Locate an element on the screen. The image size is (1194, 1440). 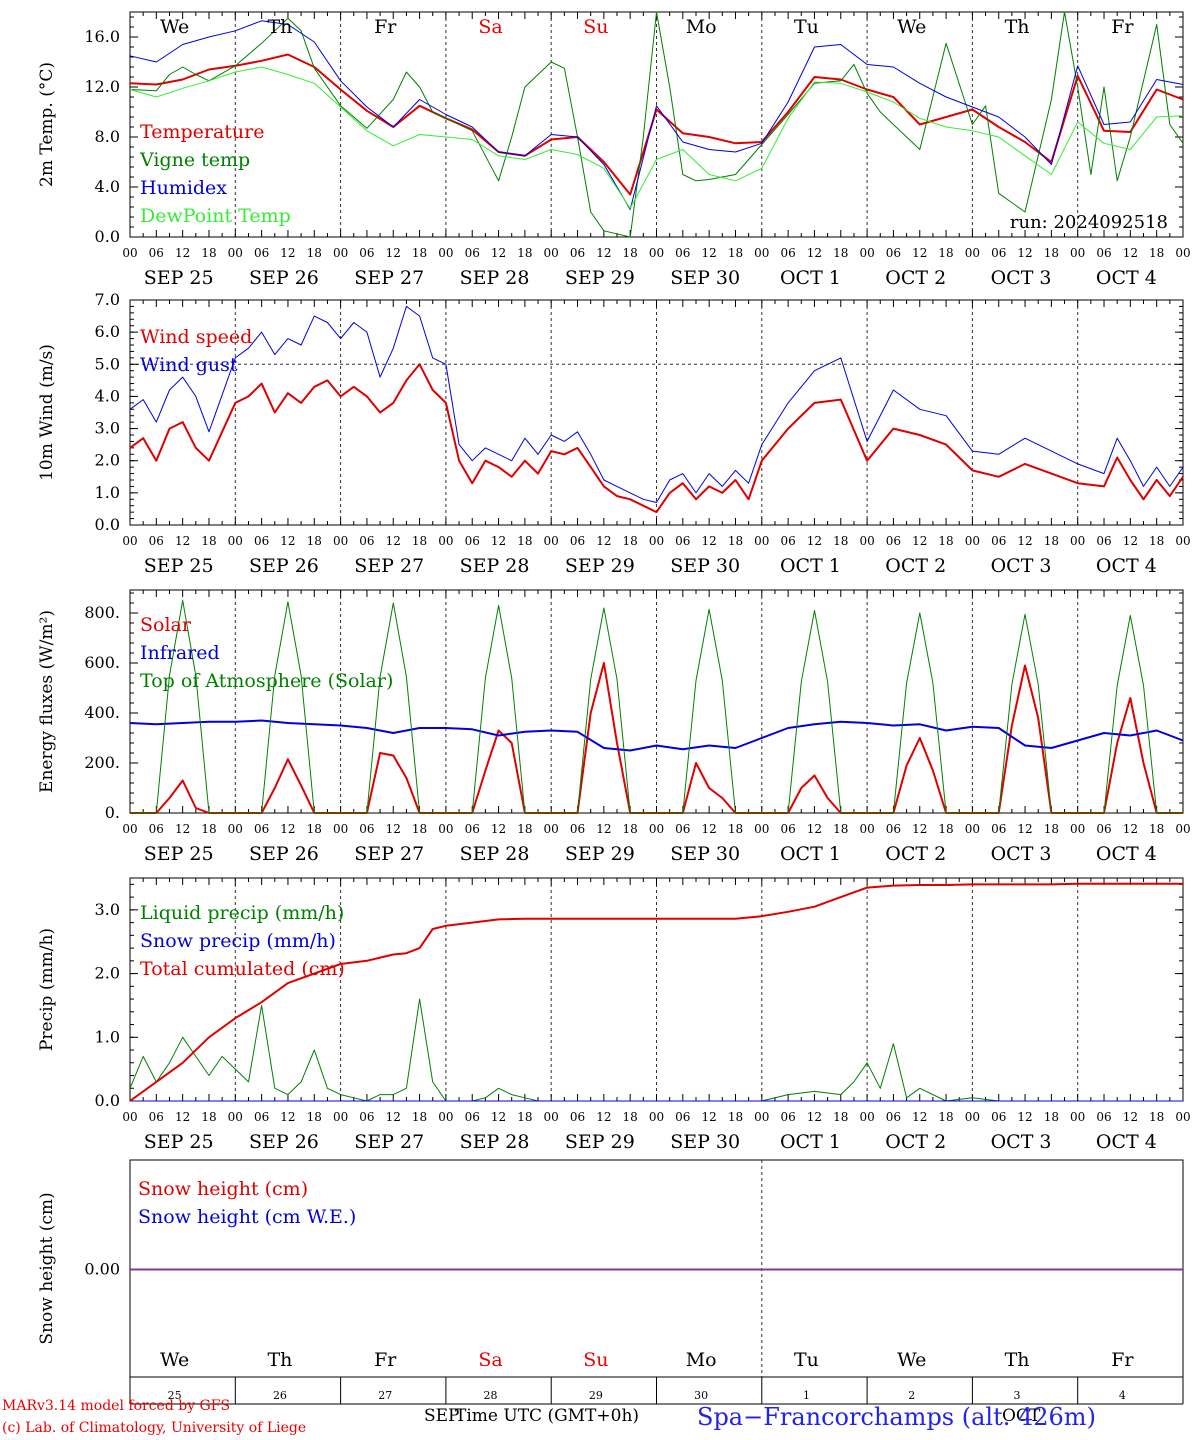
day-name-top: We is located at coordinates (911, 27).